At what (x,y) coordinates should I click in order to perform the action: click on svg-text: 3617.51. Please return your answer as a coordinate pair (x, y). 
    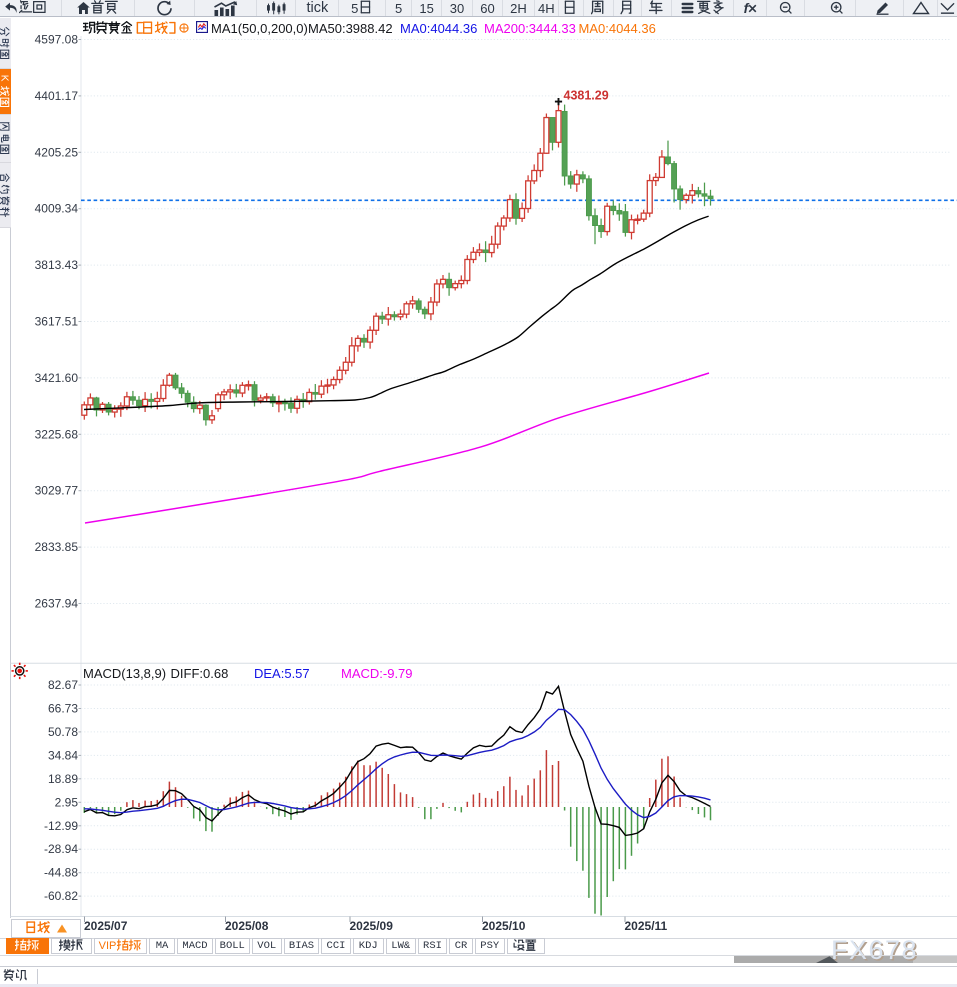
    Looking at the image, I should click on (57, 322).